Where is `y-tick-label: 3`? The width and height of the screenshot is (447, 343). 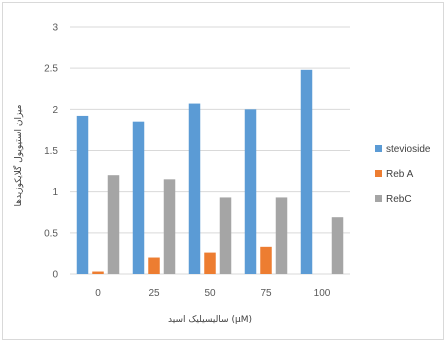
y-tick-label: 3 is located at coordinates (55, 28).